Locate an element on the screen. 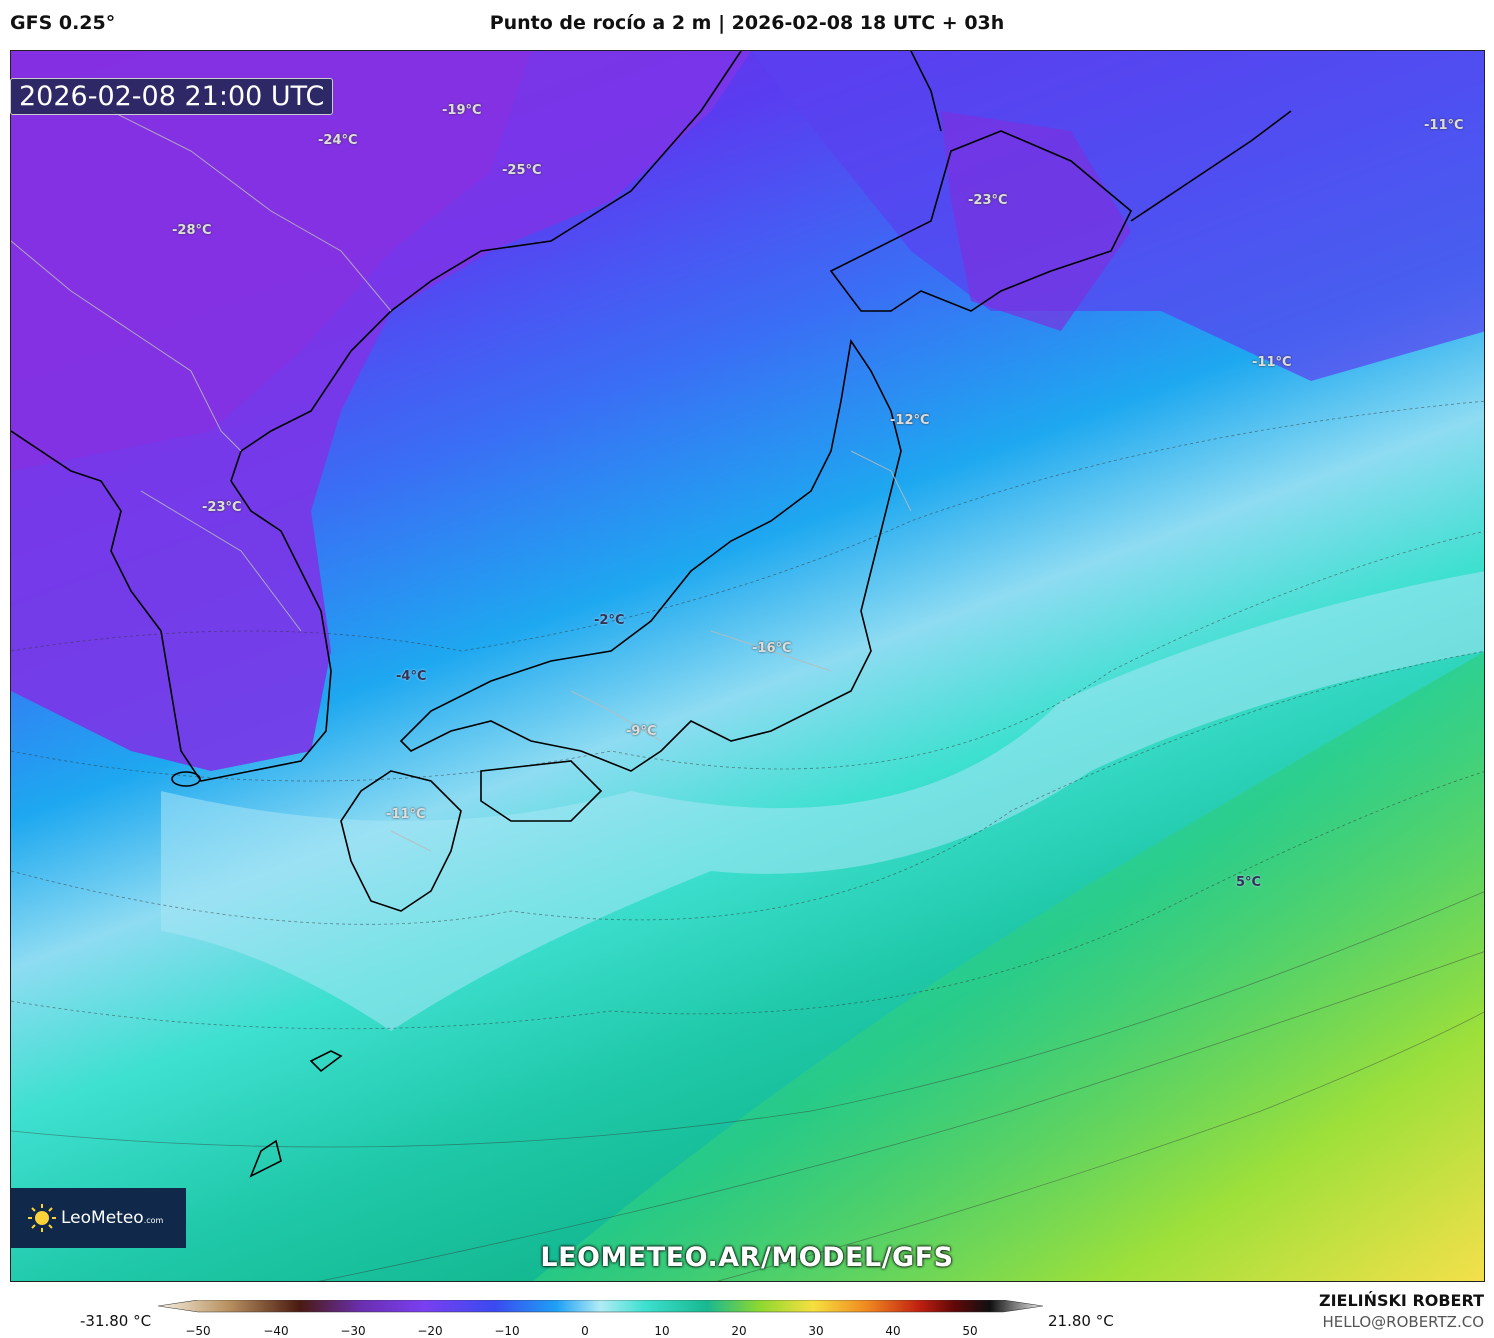  temp-label: -9°C is located at coordinates (641, 731).